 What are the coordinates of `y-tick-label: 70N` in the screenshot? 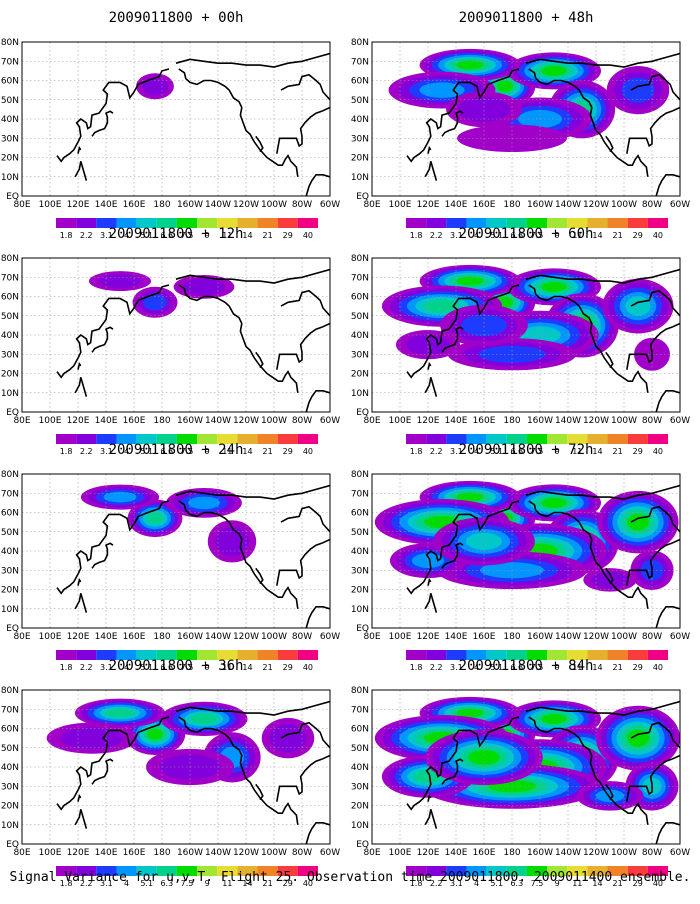 It's located at (10, 710).